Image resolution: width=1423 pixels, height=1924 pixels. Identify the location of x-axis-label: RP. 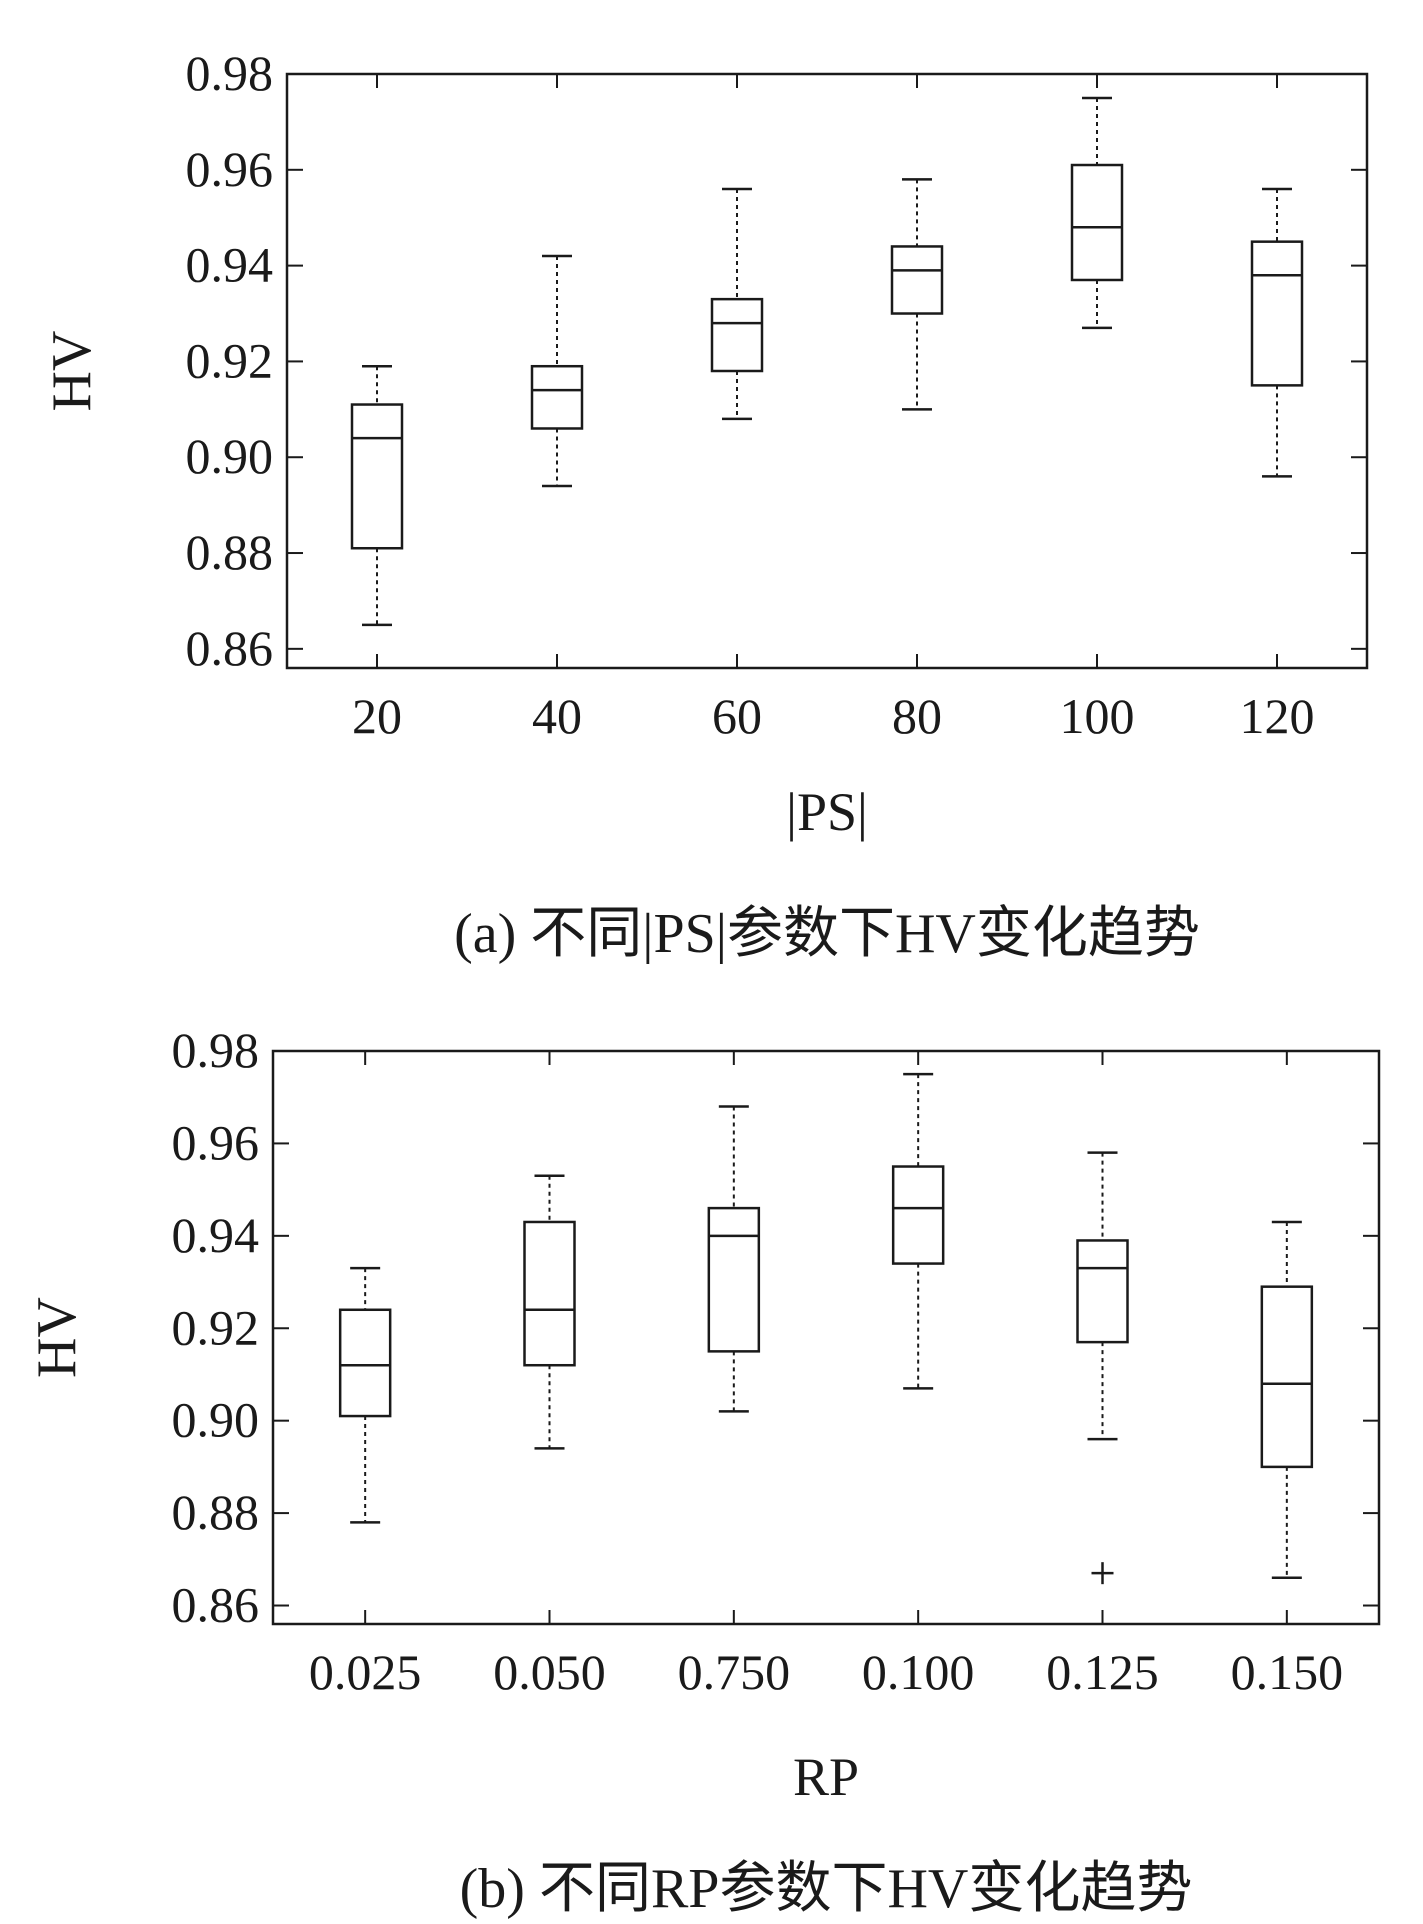
(826, 1777).